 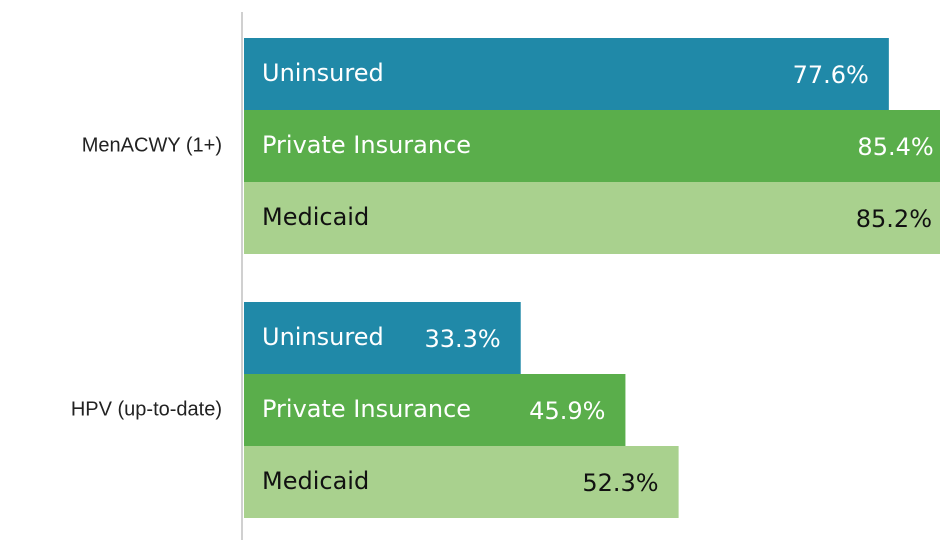 I want to click on category-label: MenACWY (1+), so click(x=152, y=145).